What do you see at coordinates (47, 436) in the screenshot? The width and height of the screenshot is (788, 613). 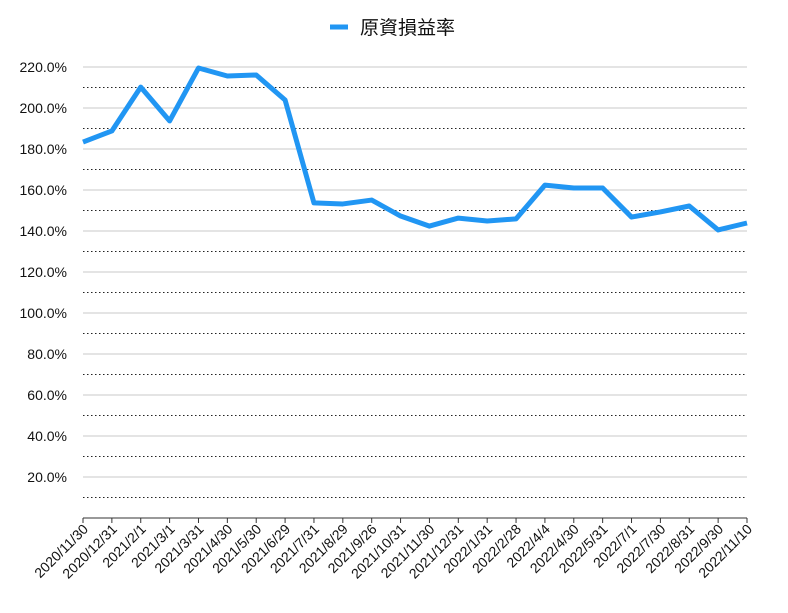 I see `y-tick-label: 40.0%` at bounding box center [47, 436].